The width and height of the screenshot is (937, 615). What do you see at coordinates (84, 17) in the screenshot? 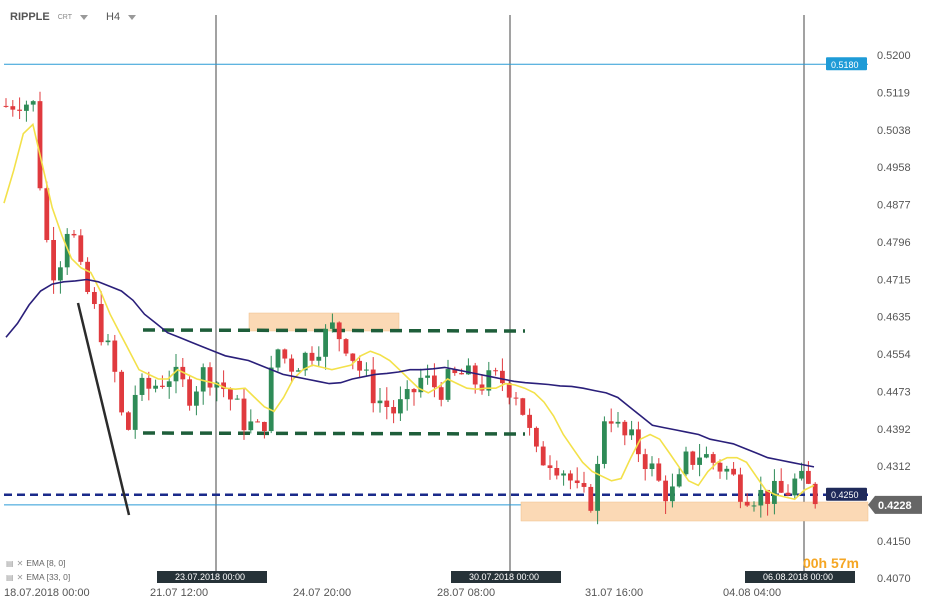
I see `source-dropdown-caret-icon` at bounding box center [84, 17].